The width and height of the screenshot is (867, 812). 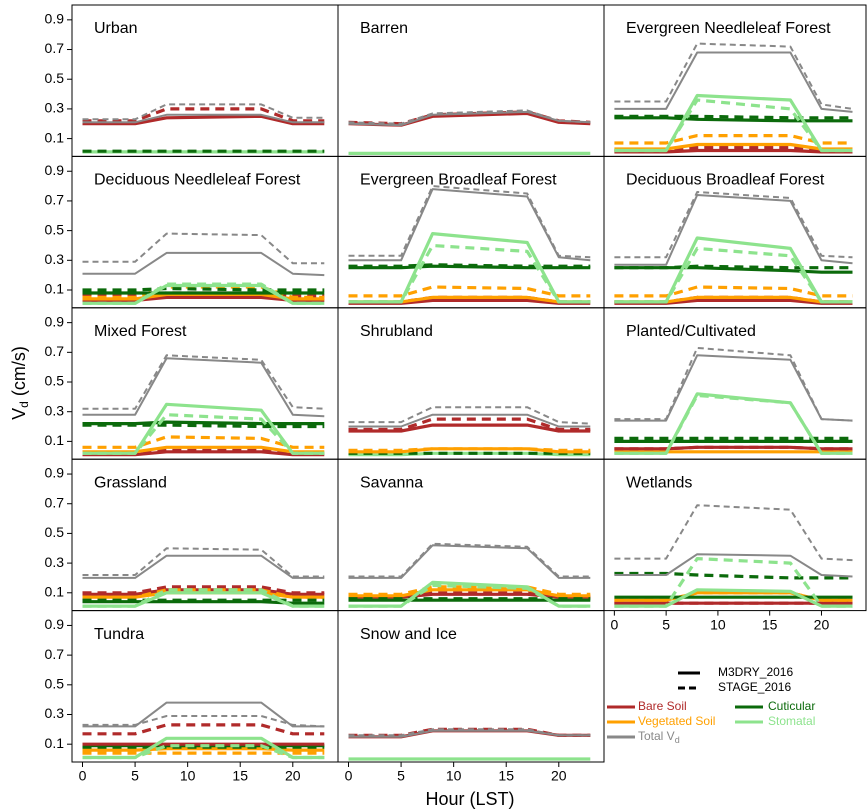 I want to click on legend-label: M3DRY_2016, so click(x=755, y=672).